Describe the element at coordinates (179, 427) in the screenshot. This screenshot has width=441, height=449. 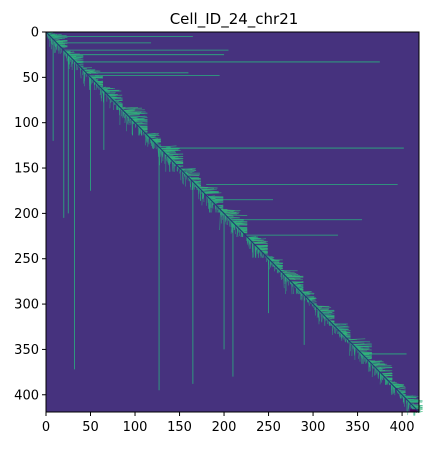
I see `x-tick-label: 150` at that location.